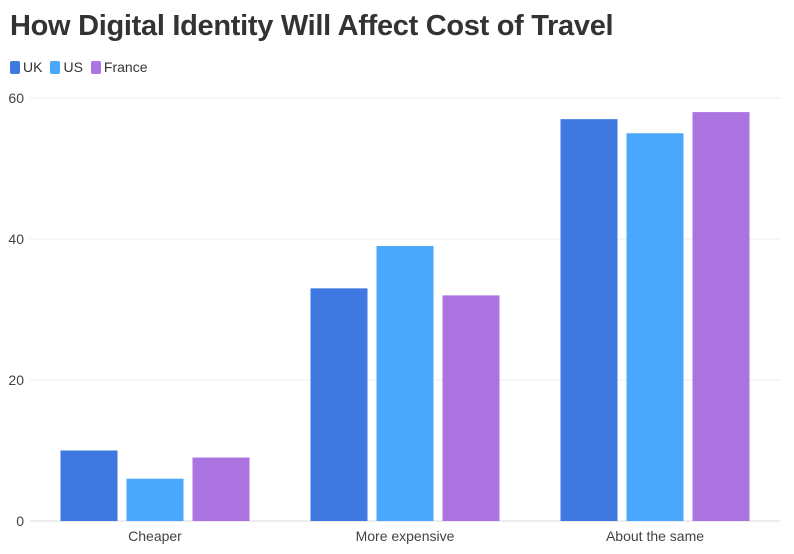  Describe the element at coordinates (15, 67) in the screenshot. I see `legend-swatch-uk` at that location.